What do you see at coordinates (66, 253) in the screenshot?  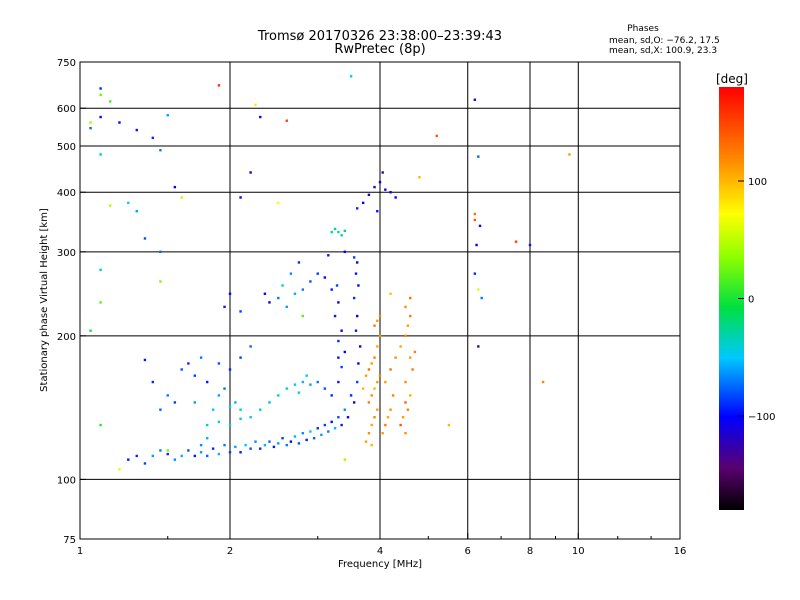 I see `y-tick-label: 300` at bounding box center [66, 253].